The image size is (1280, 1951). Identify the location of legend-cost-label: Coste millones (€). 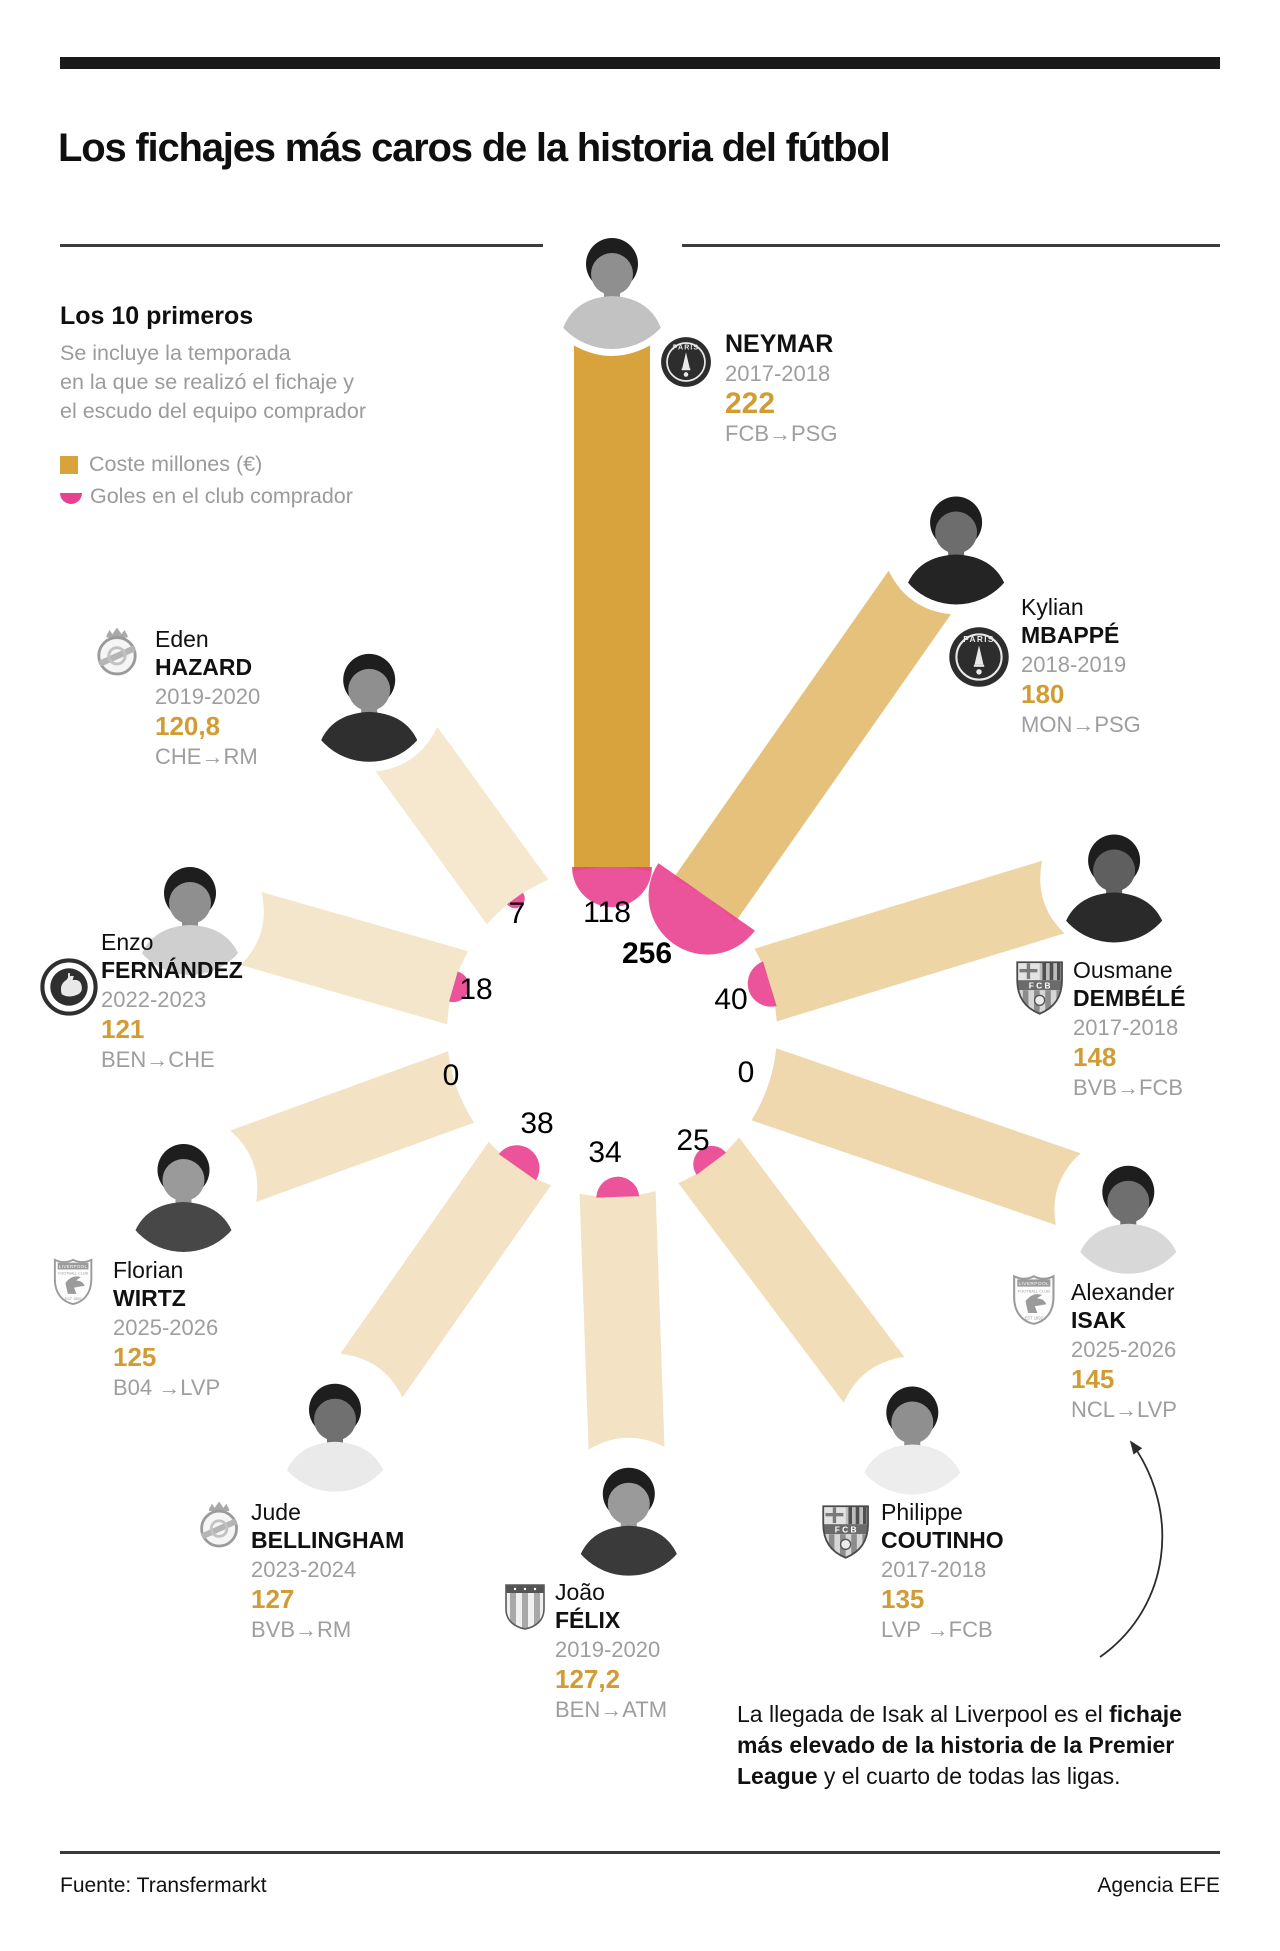
(176, 464).